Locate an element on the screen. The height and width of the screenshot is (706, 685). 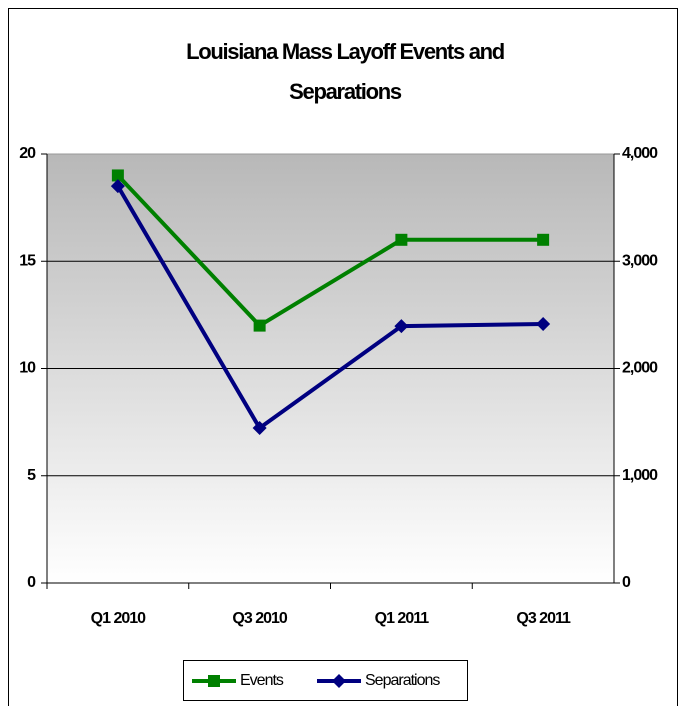
y2-tick-label: 1,000 is located at coordinates (640, 475).